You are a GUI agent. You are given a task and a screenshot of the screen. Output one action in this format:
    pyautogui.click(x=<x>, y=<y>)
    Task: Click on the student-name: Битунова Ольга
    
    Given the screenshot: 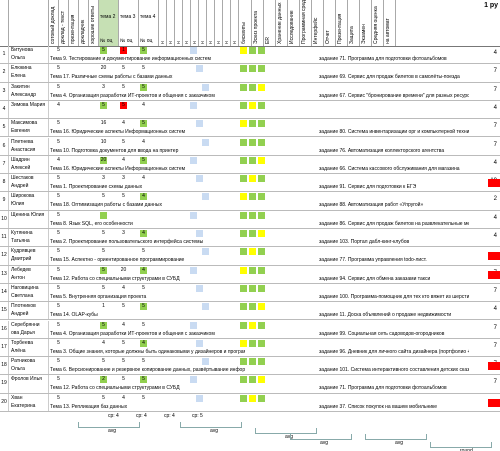 What is the action you would take?
    pyautogui.click(x=29, y=55)
    